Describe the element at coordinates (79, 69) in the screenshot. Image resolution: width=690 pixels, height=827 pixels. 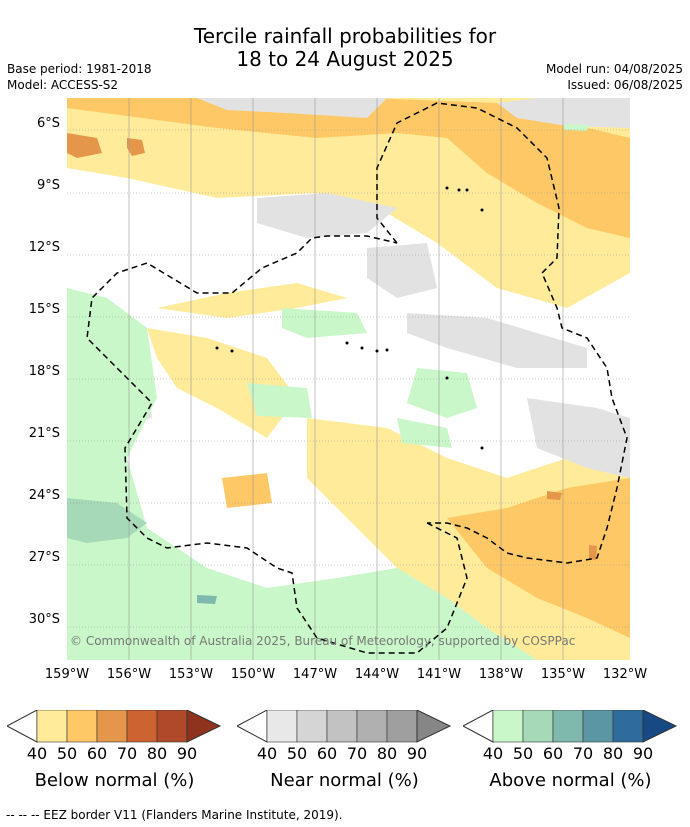
I see `base-period: Base period: 1981-2018` at that location.